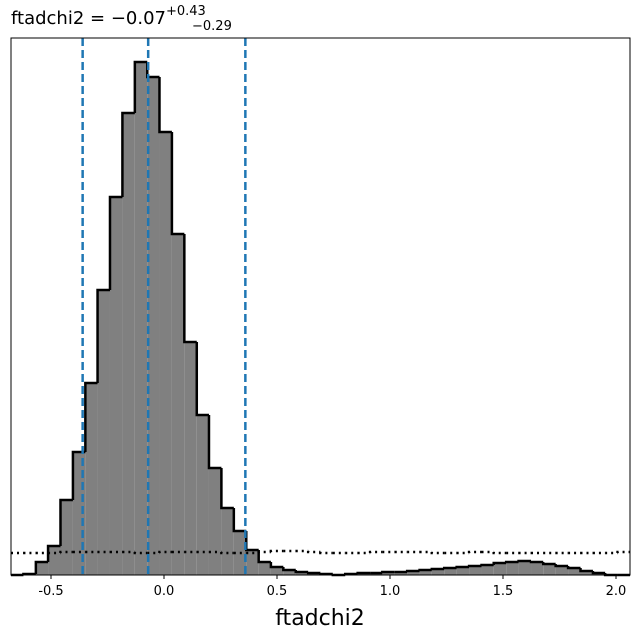 Image resolution: width=640 pixels, height=639 pixels. I want to click on x-tick-label: 0.0, so click(164, 591).